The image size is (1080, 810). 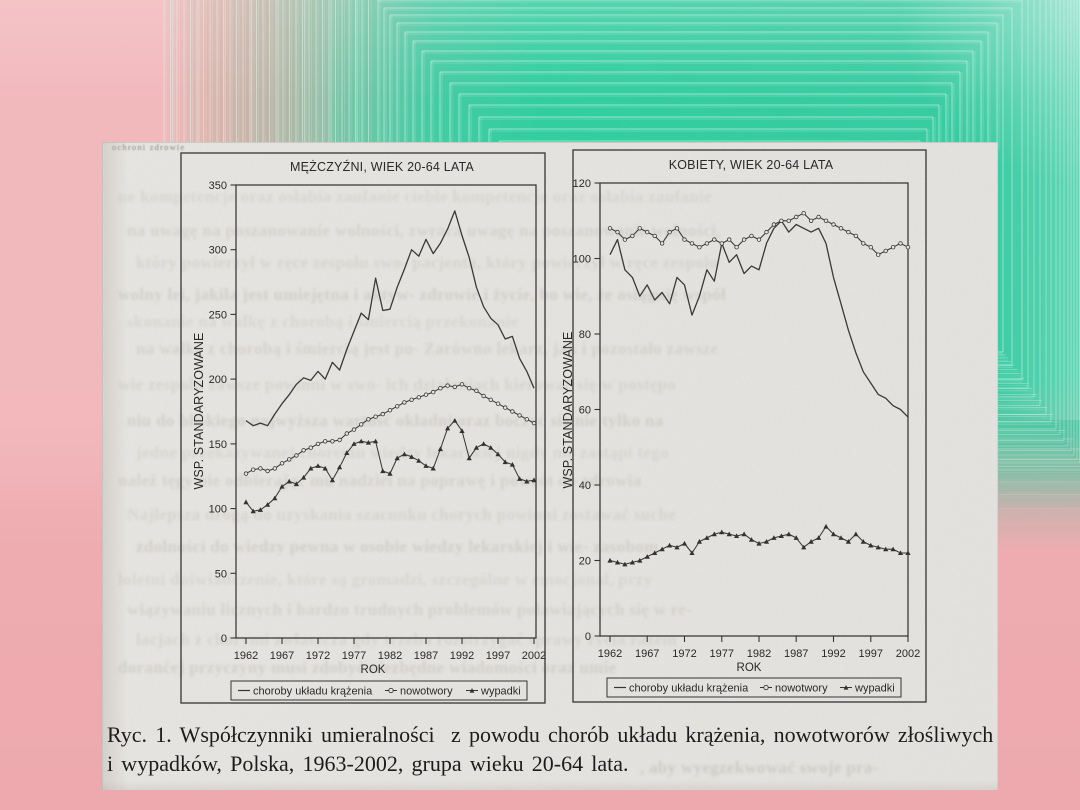 I want to click on svg-text: 150, so click(x=218, y=445).